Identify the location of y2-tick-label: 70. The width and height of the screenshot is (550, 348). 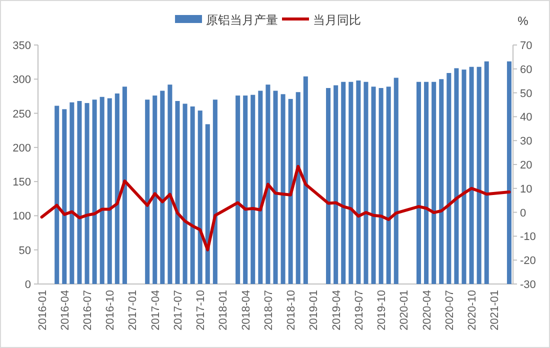
(526, 46).